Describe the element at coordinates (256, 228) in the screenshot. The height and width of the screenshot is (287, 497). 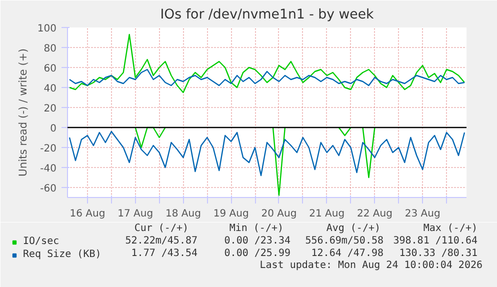
I see `text: Min (-/+)` at that location.